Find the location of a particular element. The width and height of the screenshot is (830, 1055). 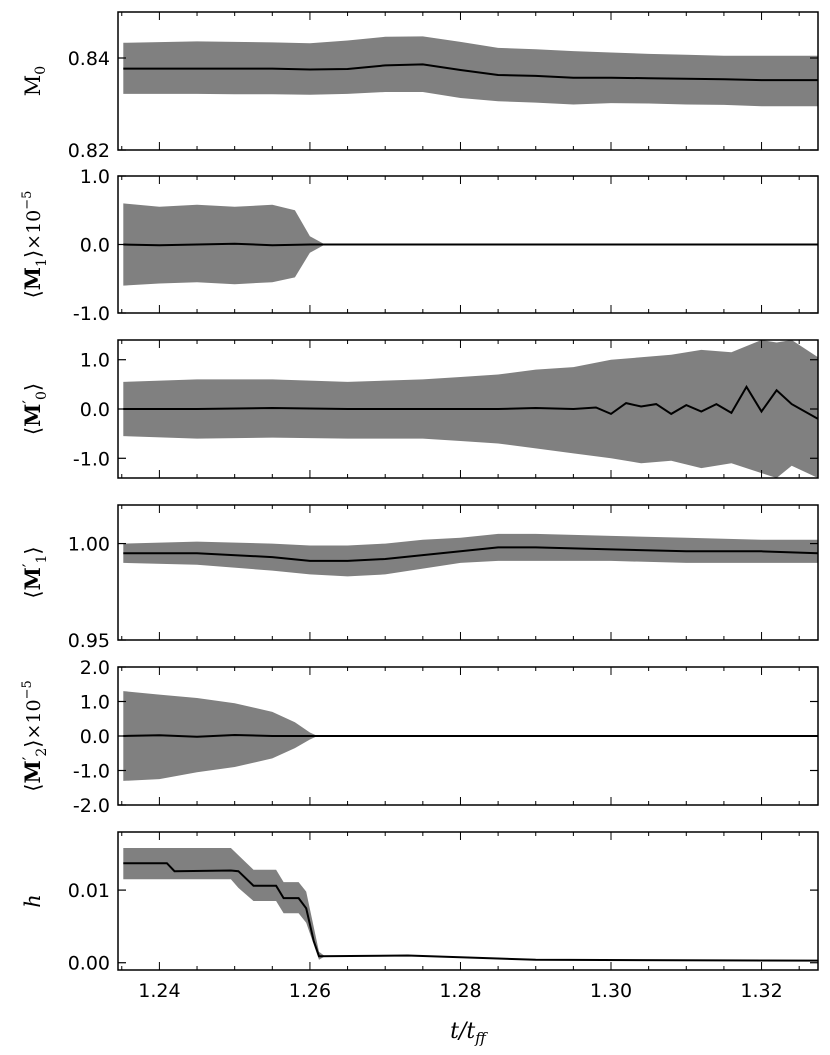

y-tick-label: 1.00 is located at coordinates (89, 545).